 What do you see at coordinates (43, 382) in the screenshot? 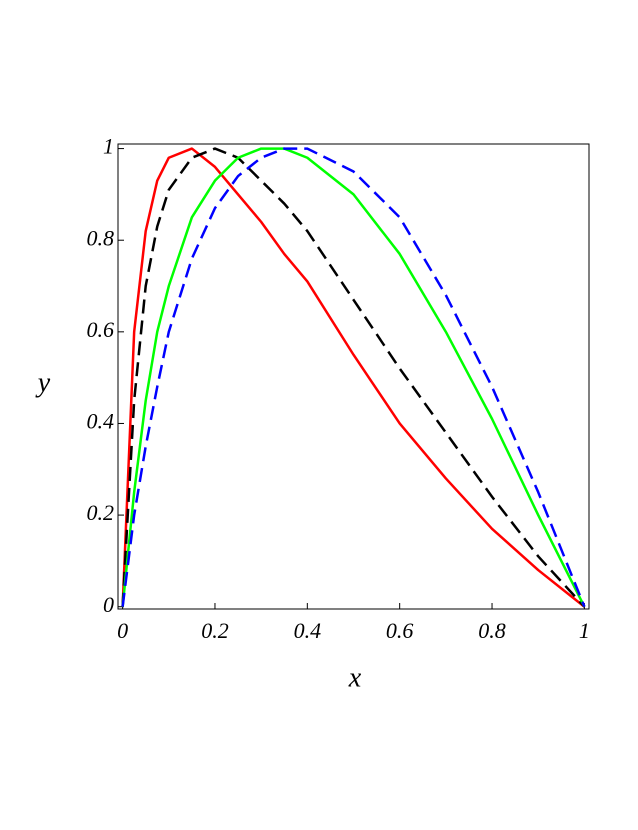
I see `y-axis-label: y` at bounding box center [43, 382].